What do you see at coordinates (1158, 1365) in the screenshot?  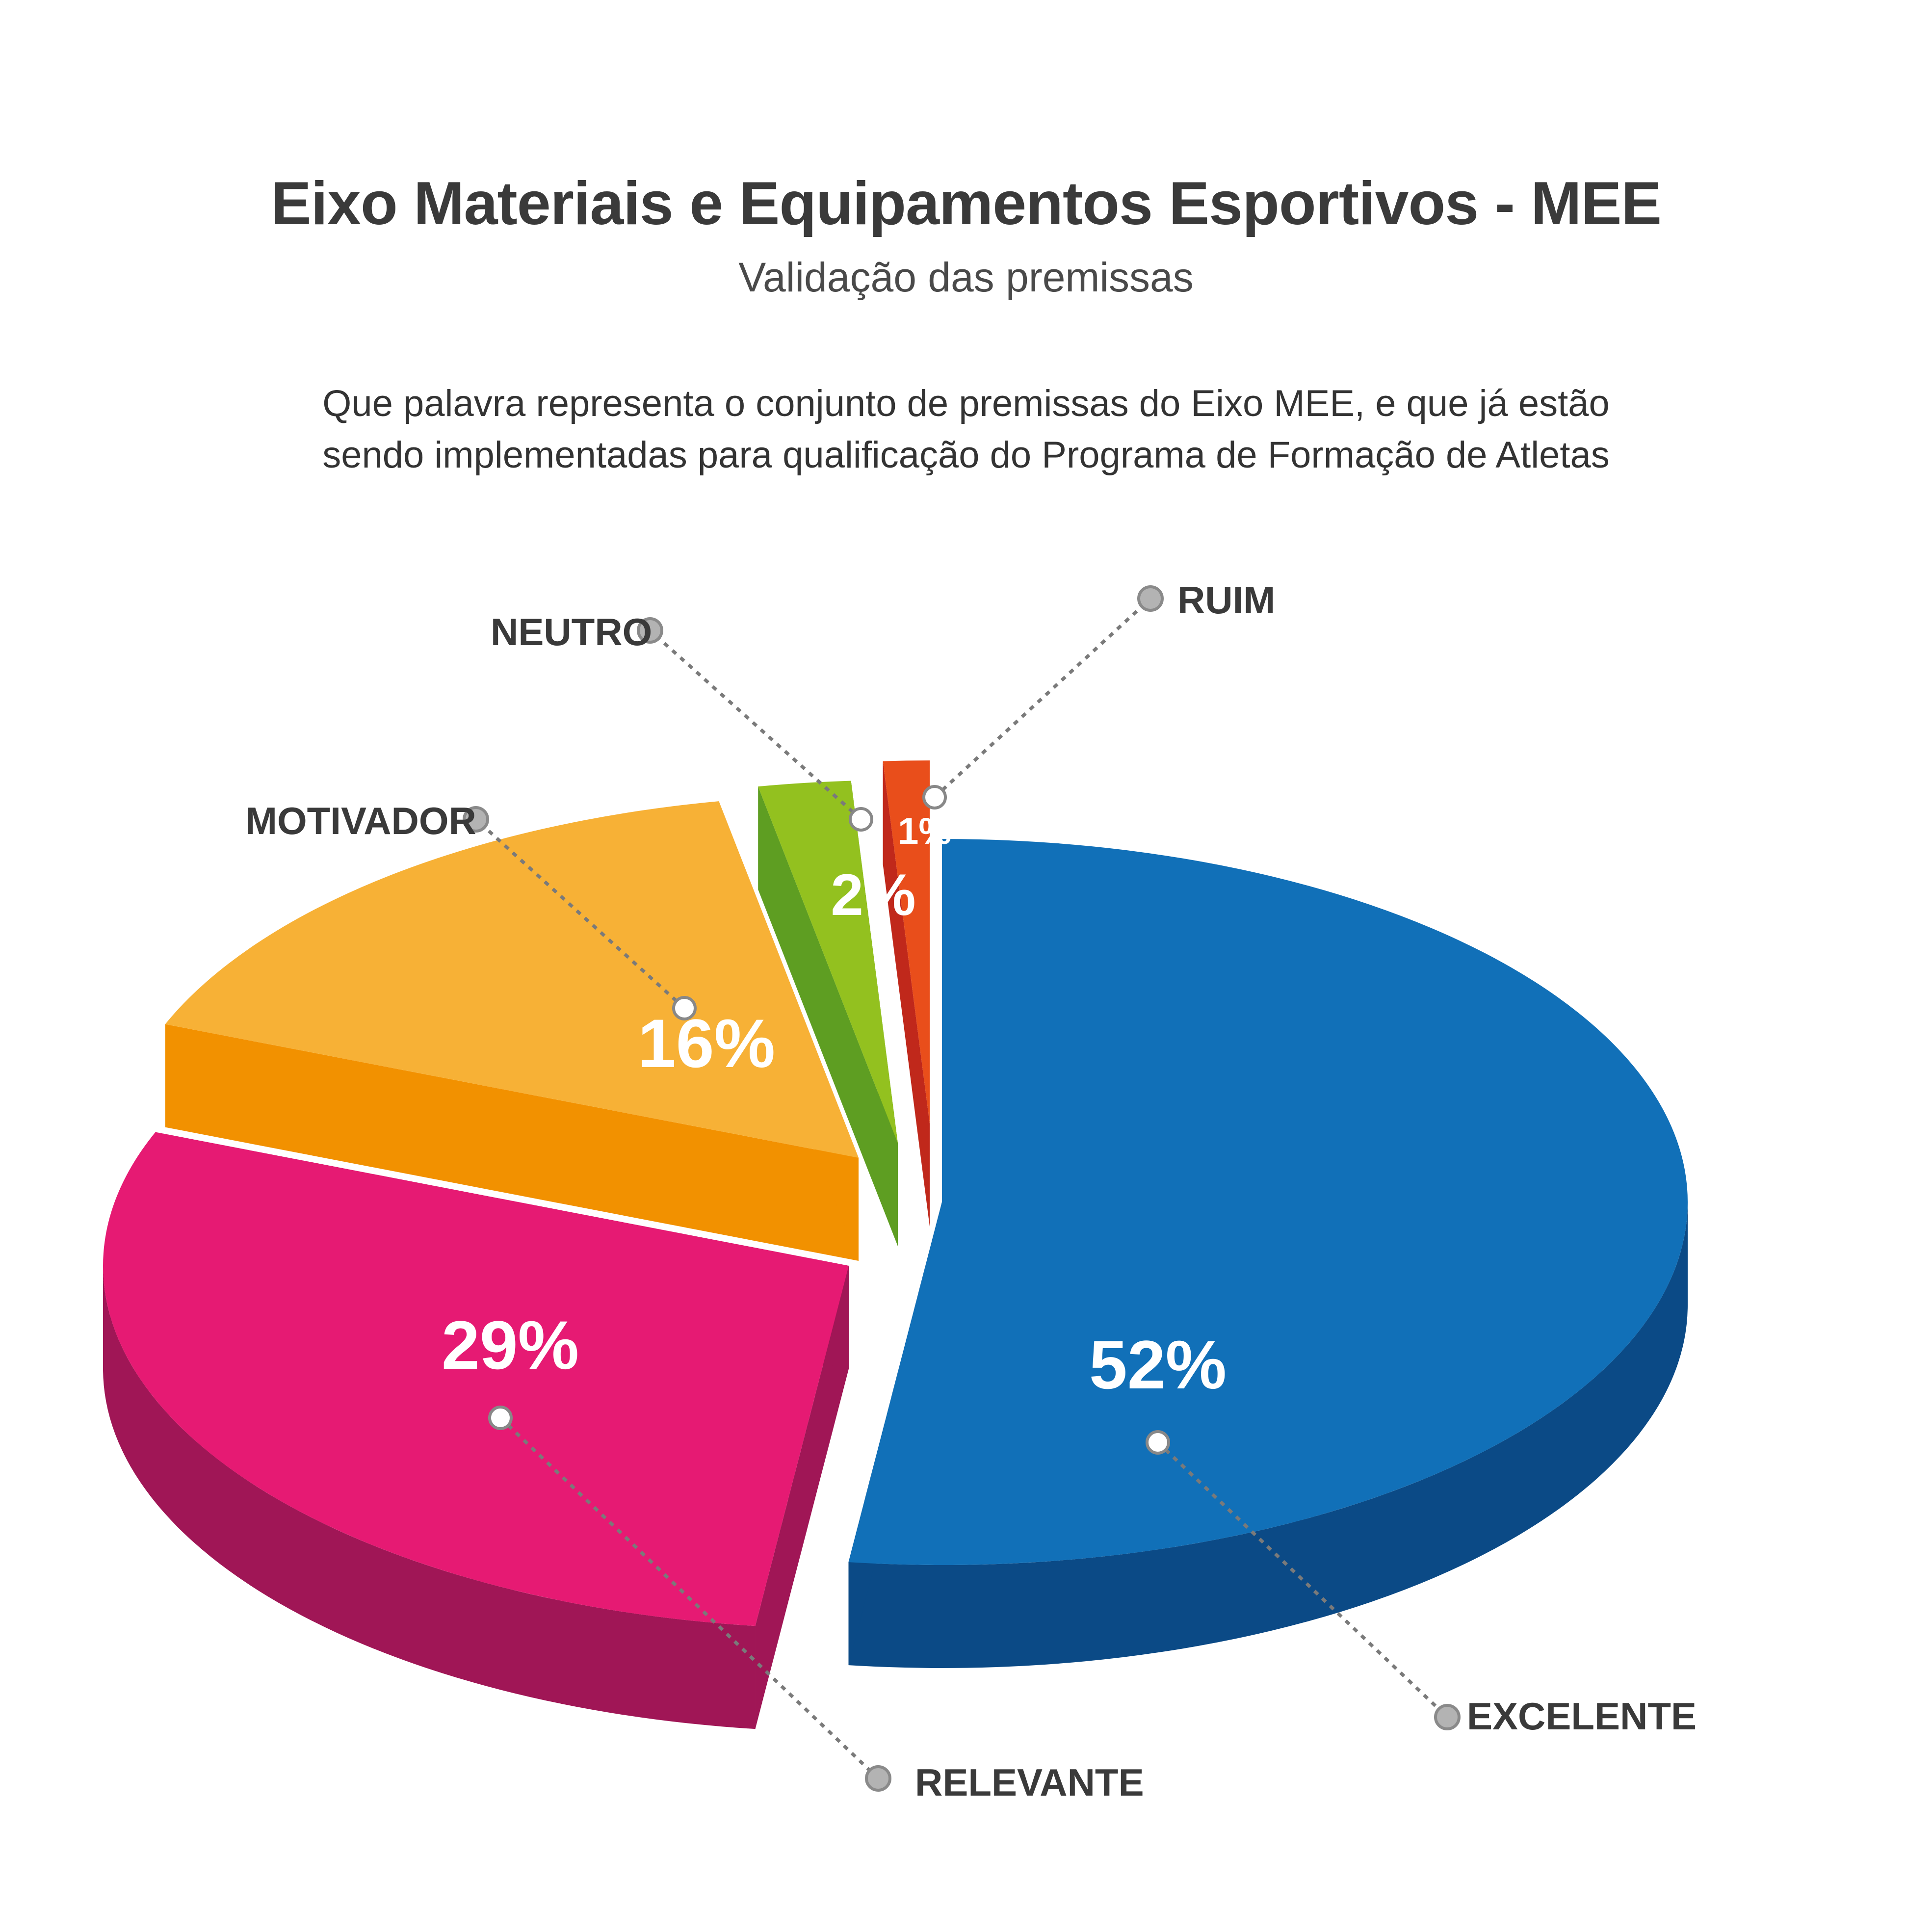 I see `pct-label-excelente: 52%` at bounding box center [1158, 1365].